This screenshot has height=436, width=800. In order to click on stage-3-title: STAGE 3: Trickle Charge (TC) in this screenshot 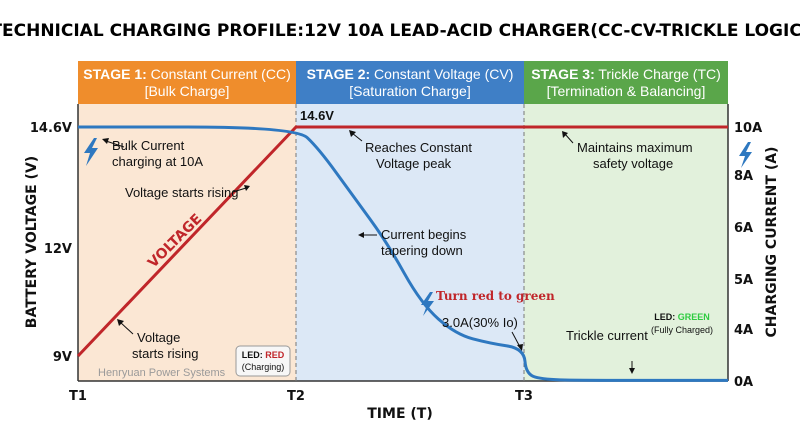, I will do `click(626, 74)`.